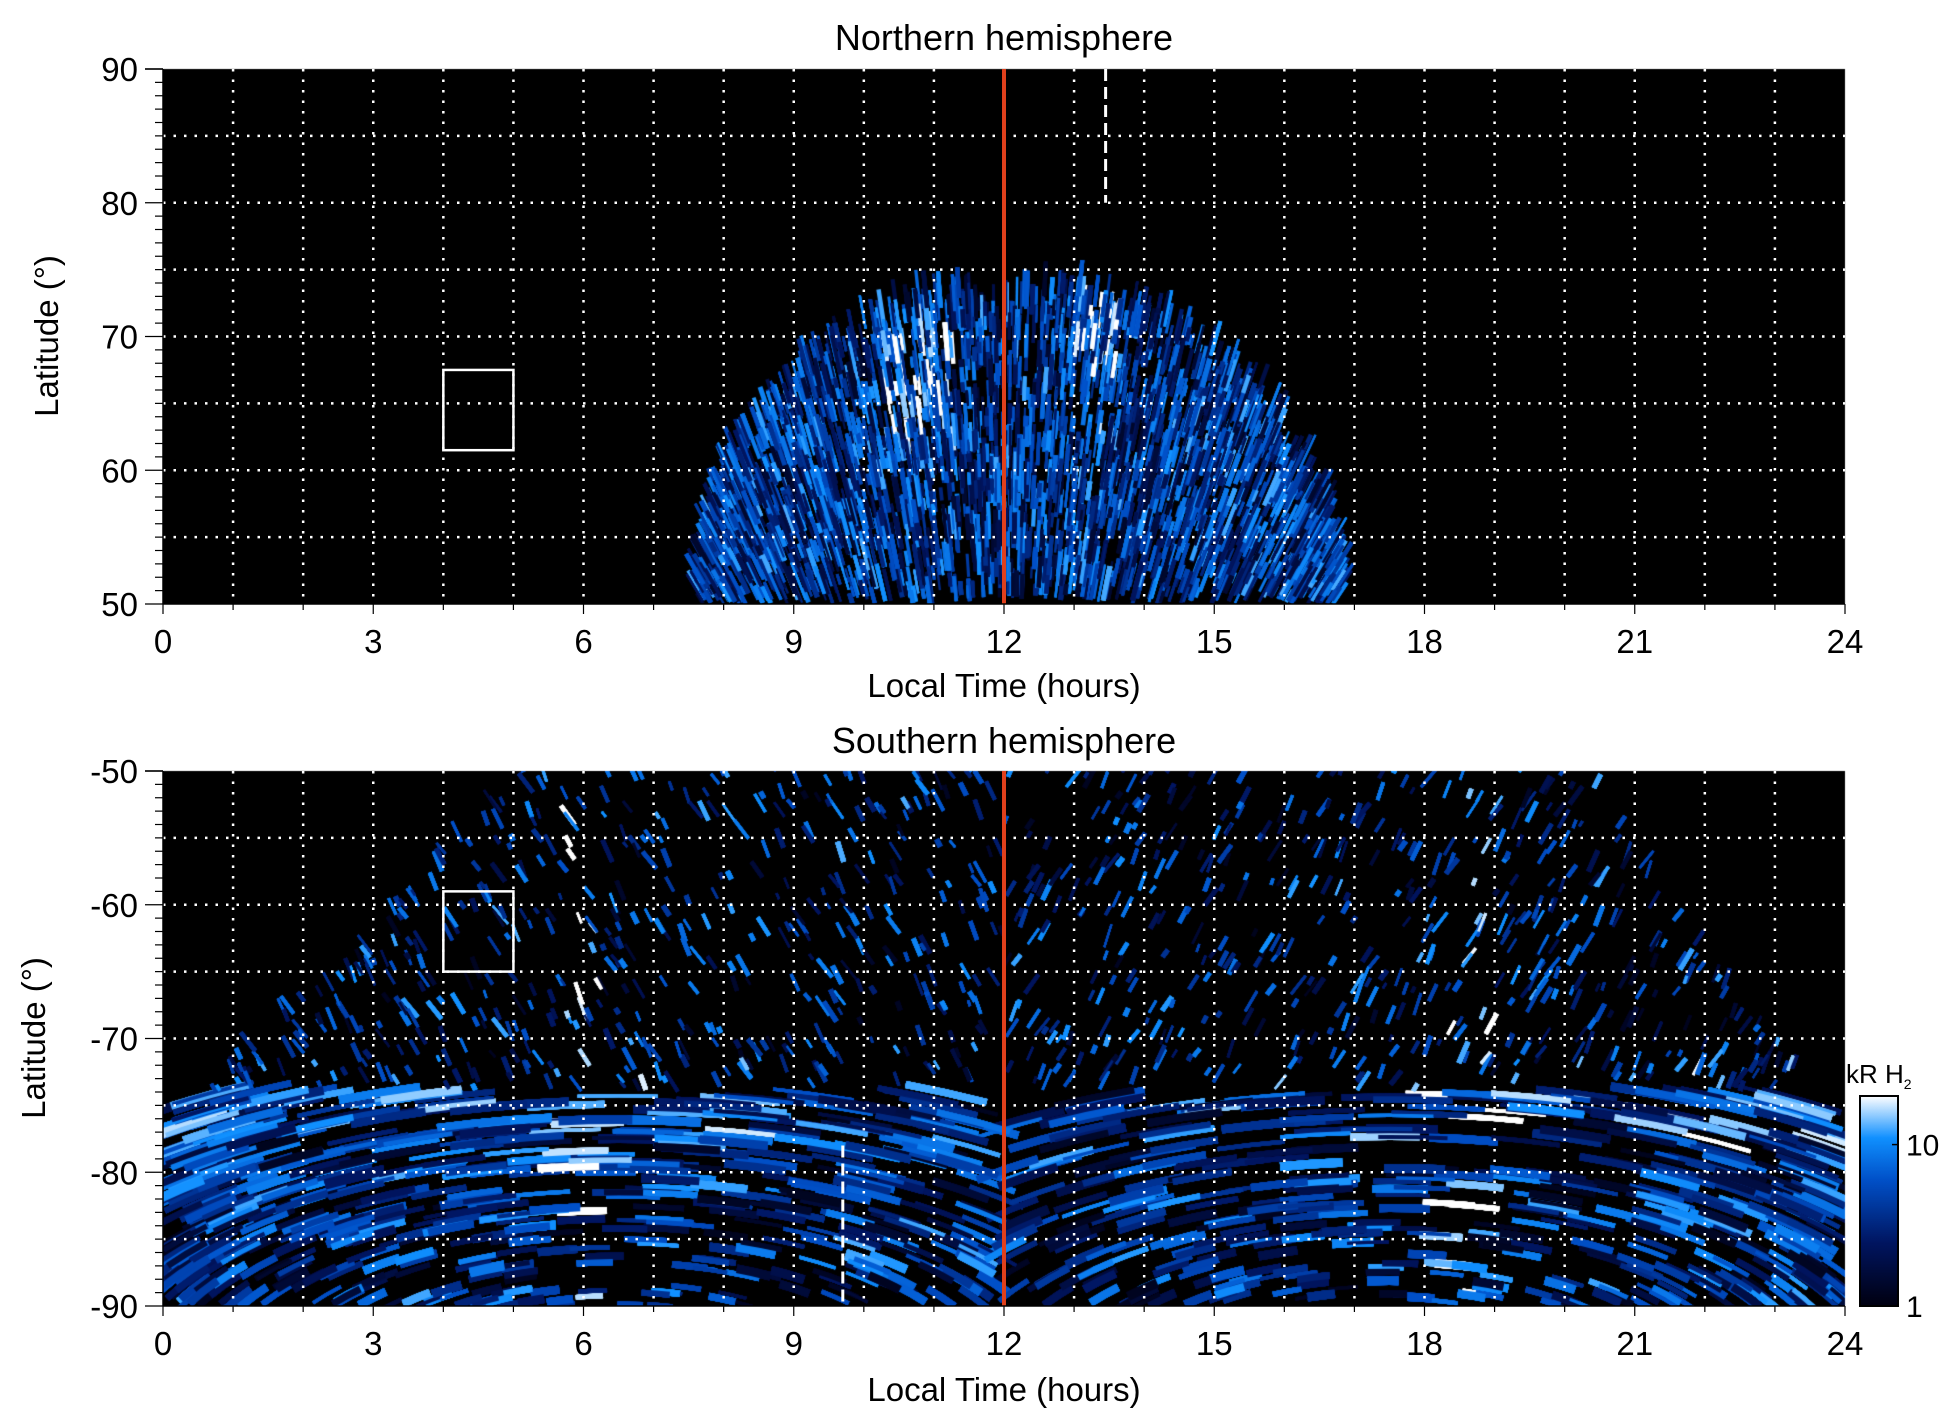 This screenshot has height=1423, width=1950. What do you see at coordinates (114, 771) in the screenshot?
I see `y-tick-label: -50` at bounding box center [114, 771].